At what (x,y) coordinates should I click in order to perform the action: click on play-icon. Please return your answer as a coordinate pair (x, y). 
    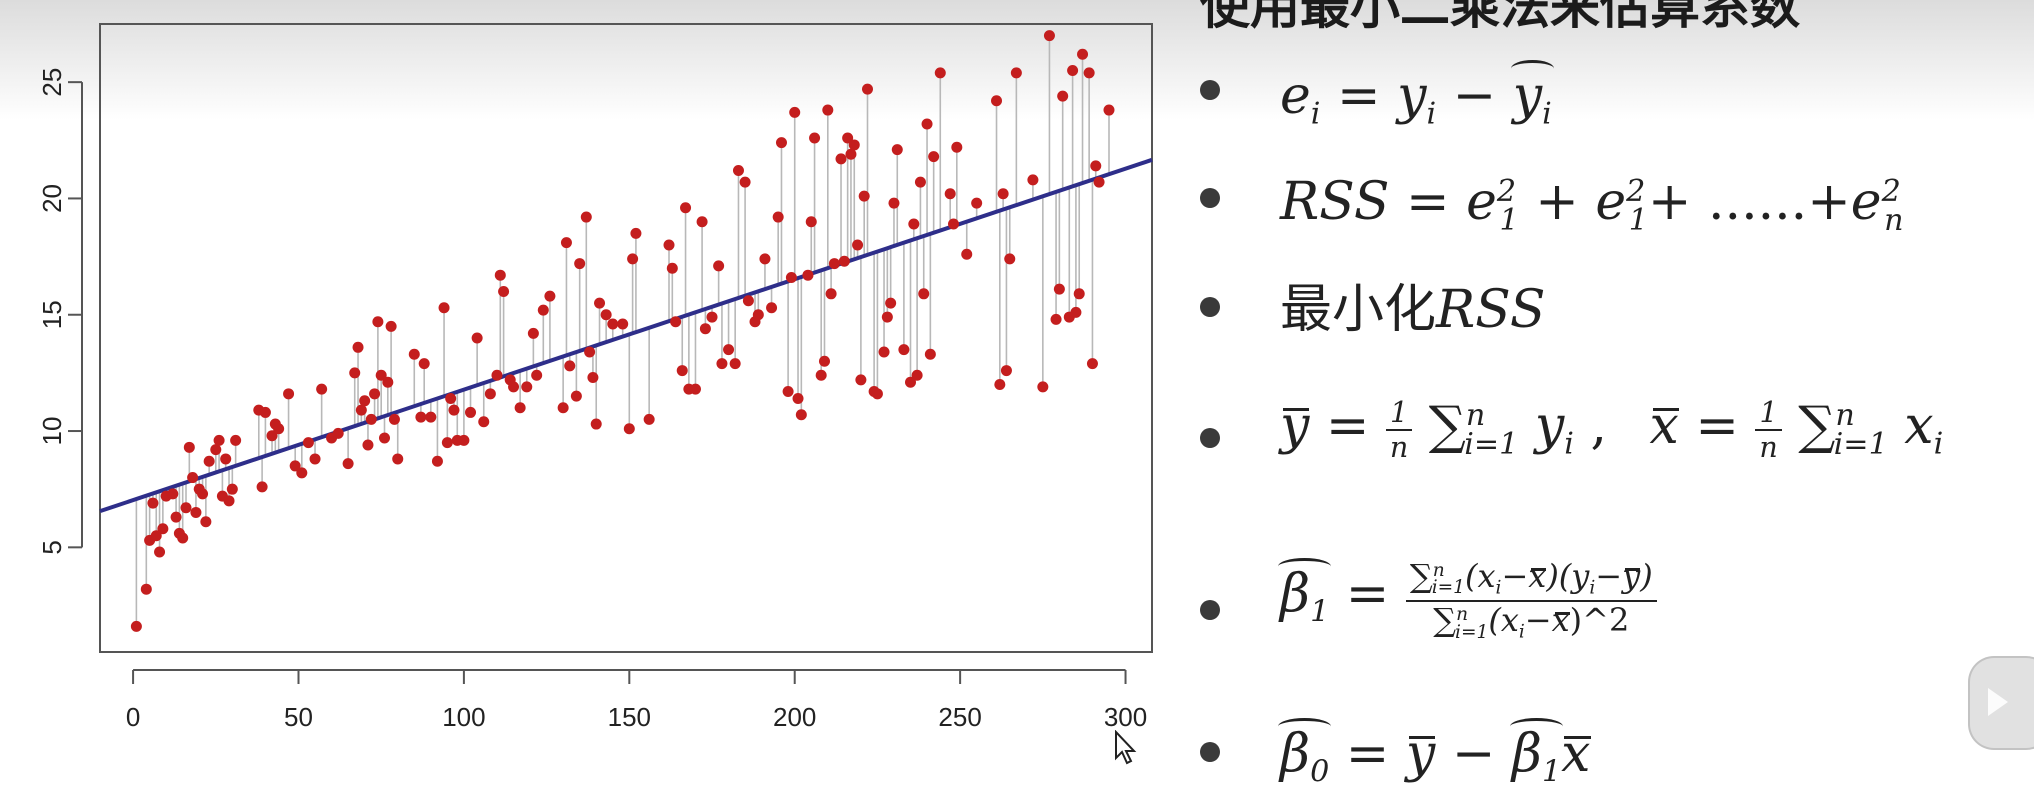
    Looking at the image, I should click on (1998, 702).